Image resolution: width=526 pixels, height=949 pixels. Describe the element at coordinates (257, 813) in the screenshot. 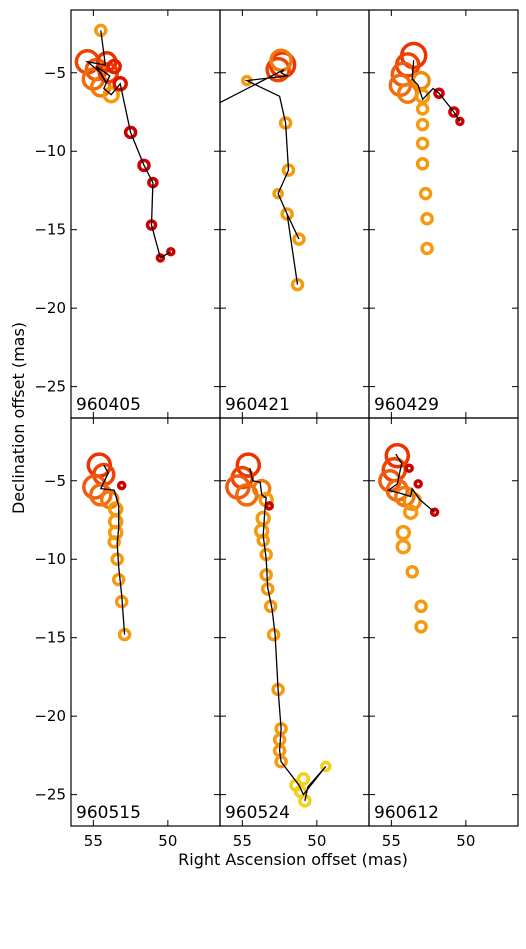

I see `panel-date-label: 960524` at that location.